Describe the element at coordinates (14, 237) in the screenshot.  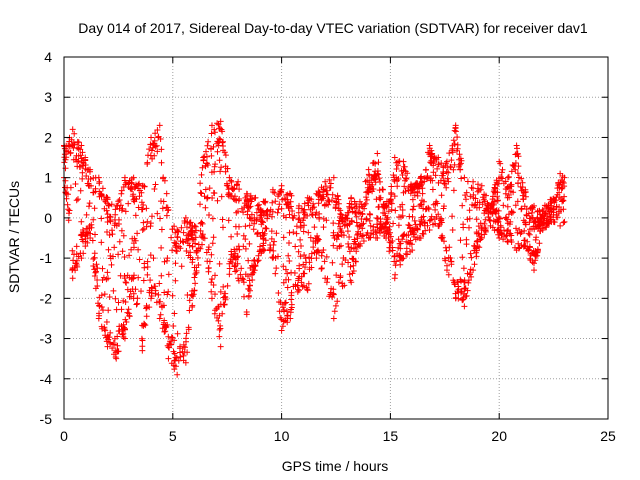
I see `y-axis-title: SDTVAR / TECUs` at that location.